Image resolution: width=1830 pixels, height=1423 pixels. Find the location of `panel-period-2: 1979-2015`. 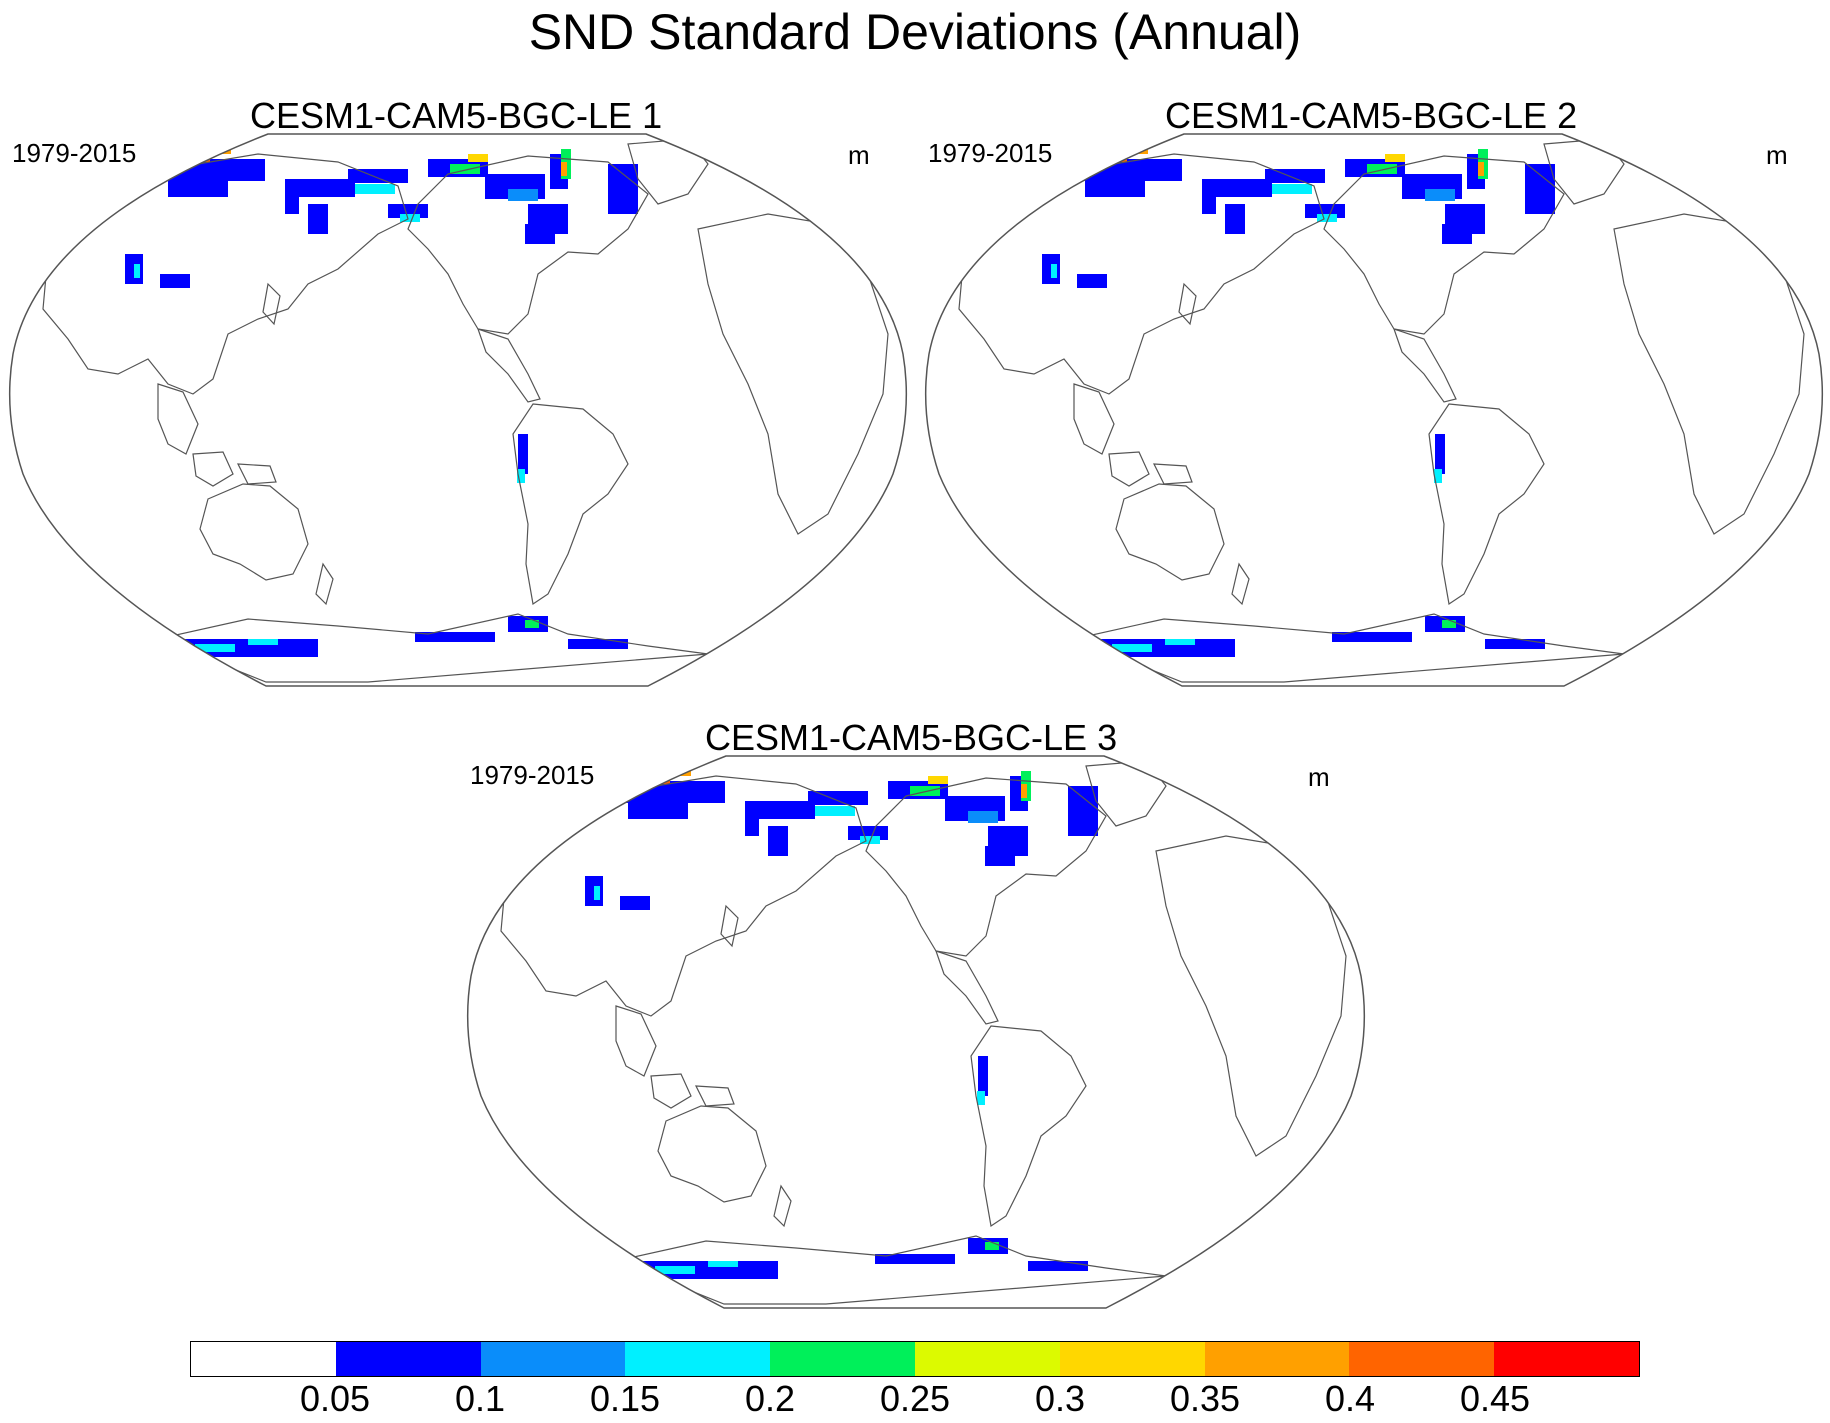

panel-period-2: 1979-2015 is located at coordinates (990, 153).